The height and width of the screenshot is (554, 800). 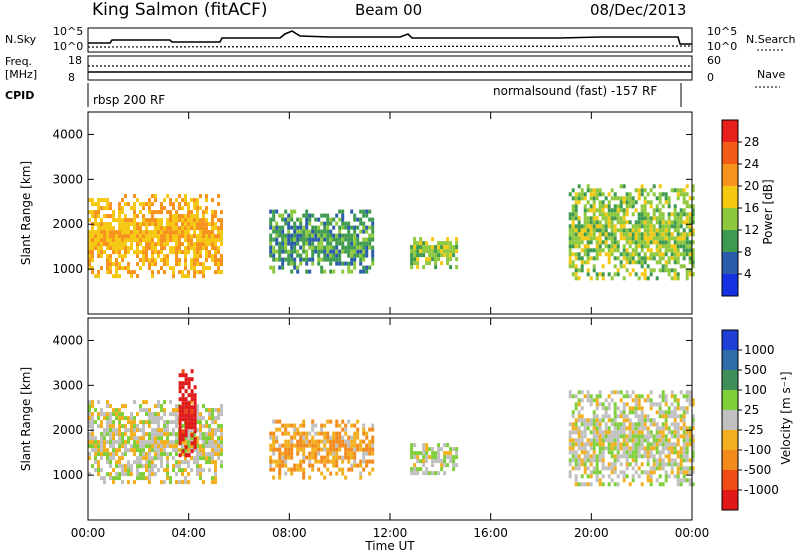 I want to click on freq-unit-label: [MHz], so click(x=21, y=74).